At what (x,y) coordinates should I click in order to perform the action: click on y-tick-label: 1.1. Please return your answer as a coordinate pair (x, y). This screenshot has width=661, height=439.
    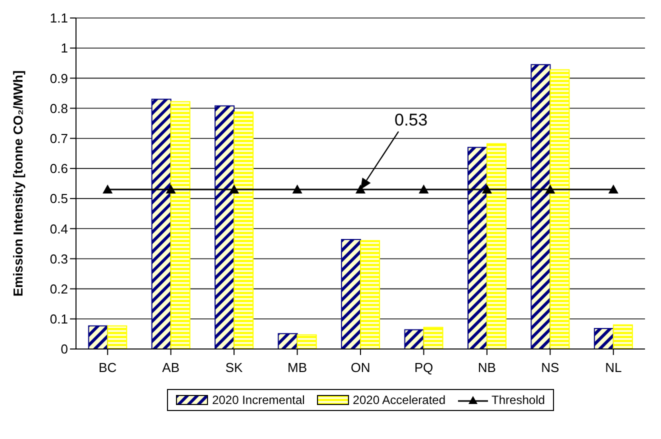
    Looking at the image, I should click on (59, 18).